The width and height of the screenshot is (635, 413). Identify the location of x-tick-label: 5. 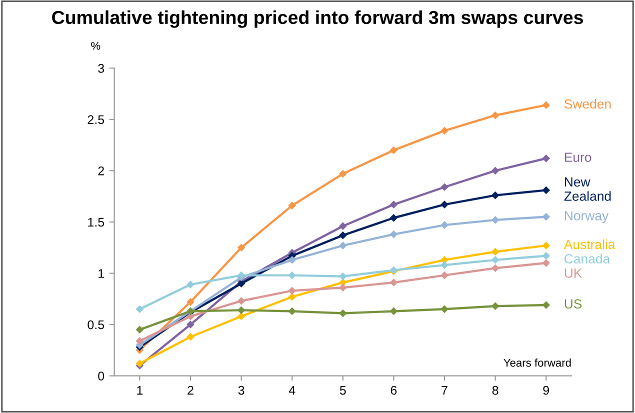
(343, 390).